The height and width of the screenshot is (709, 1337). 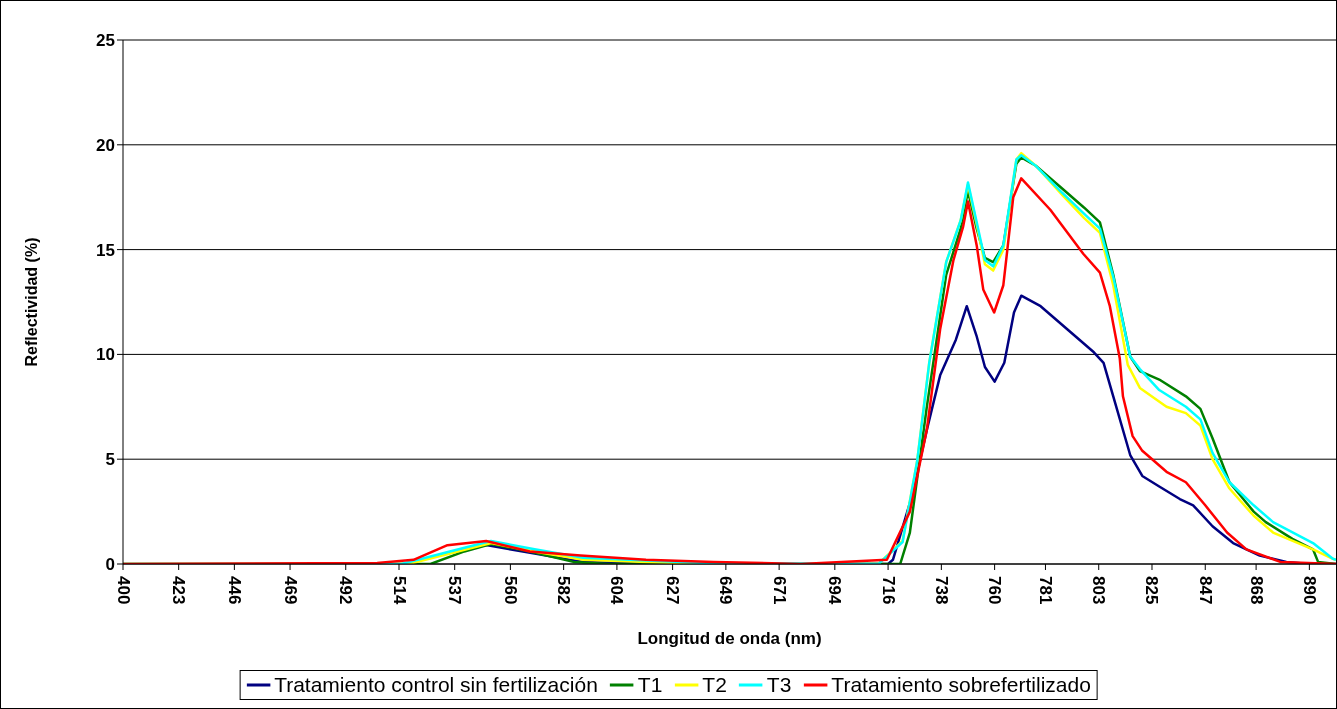 I want to click on x-tick-label: 560, so click(x=510, y=590).